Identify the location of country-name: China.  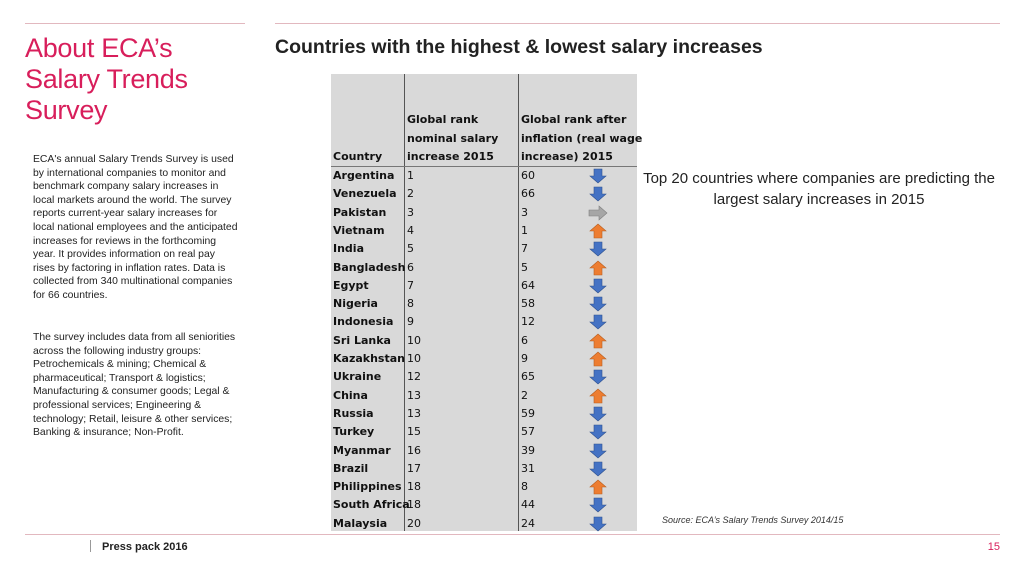
(350, 395).